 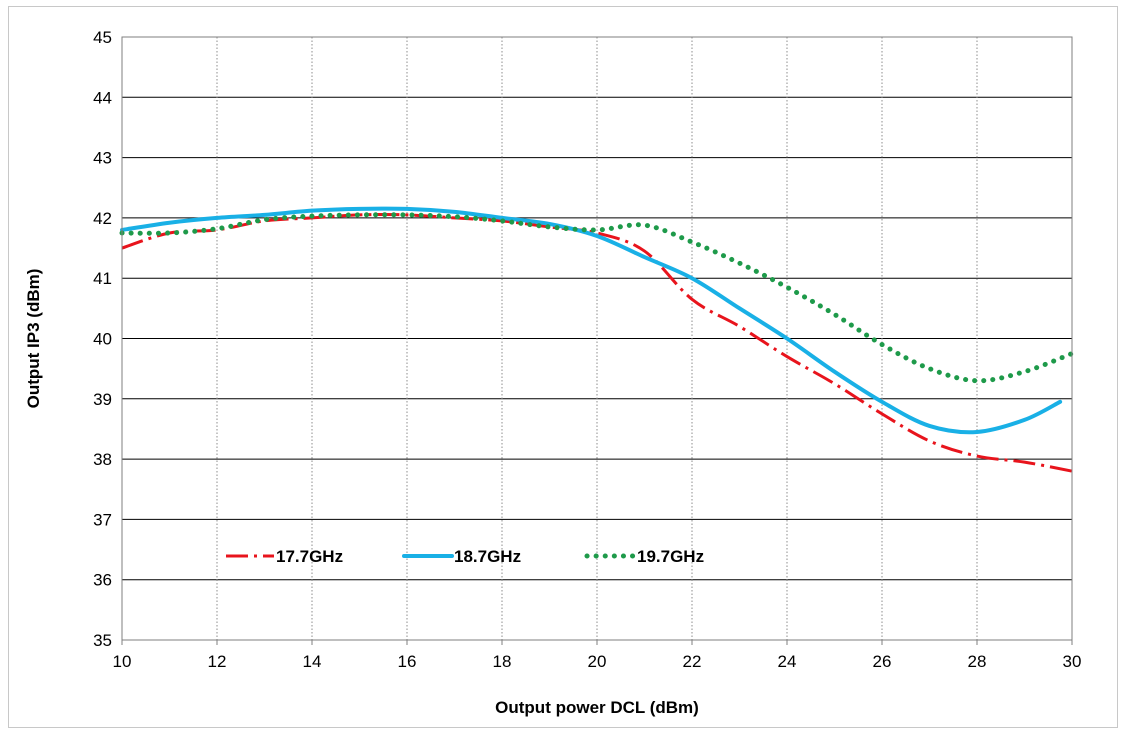 I want to click on y-tick-label: 38, so click(x=102, y=459).